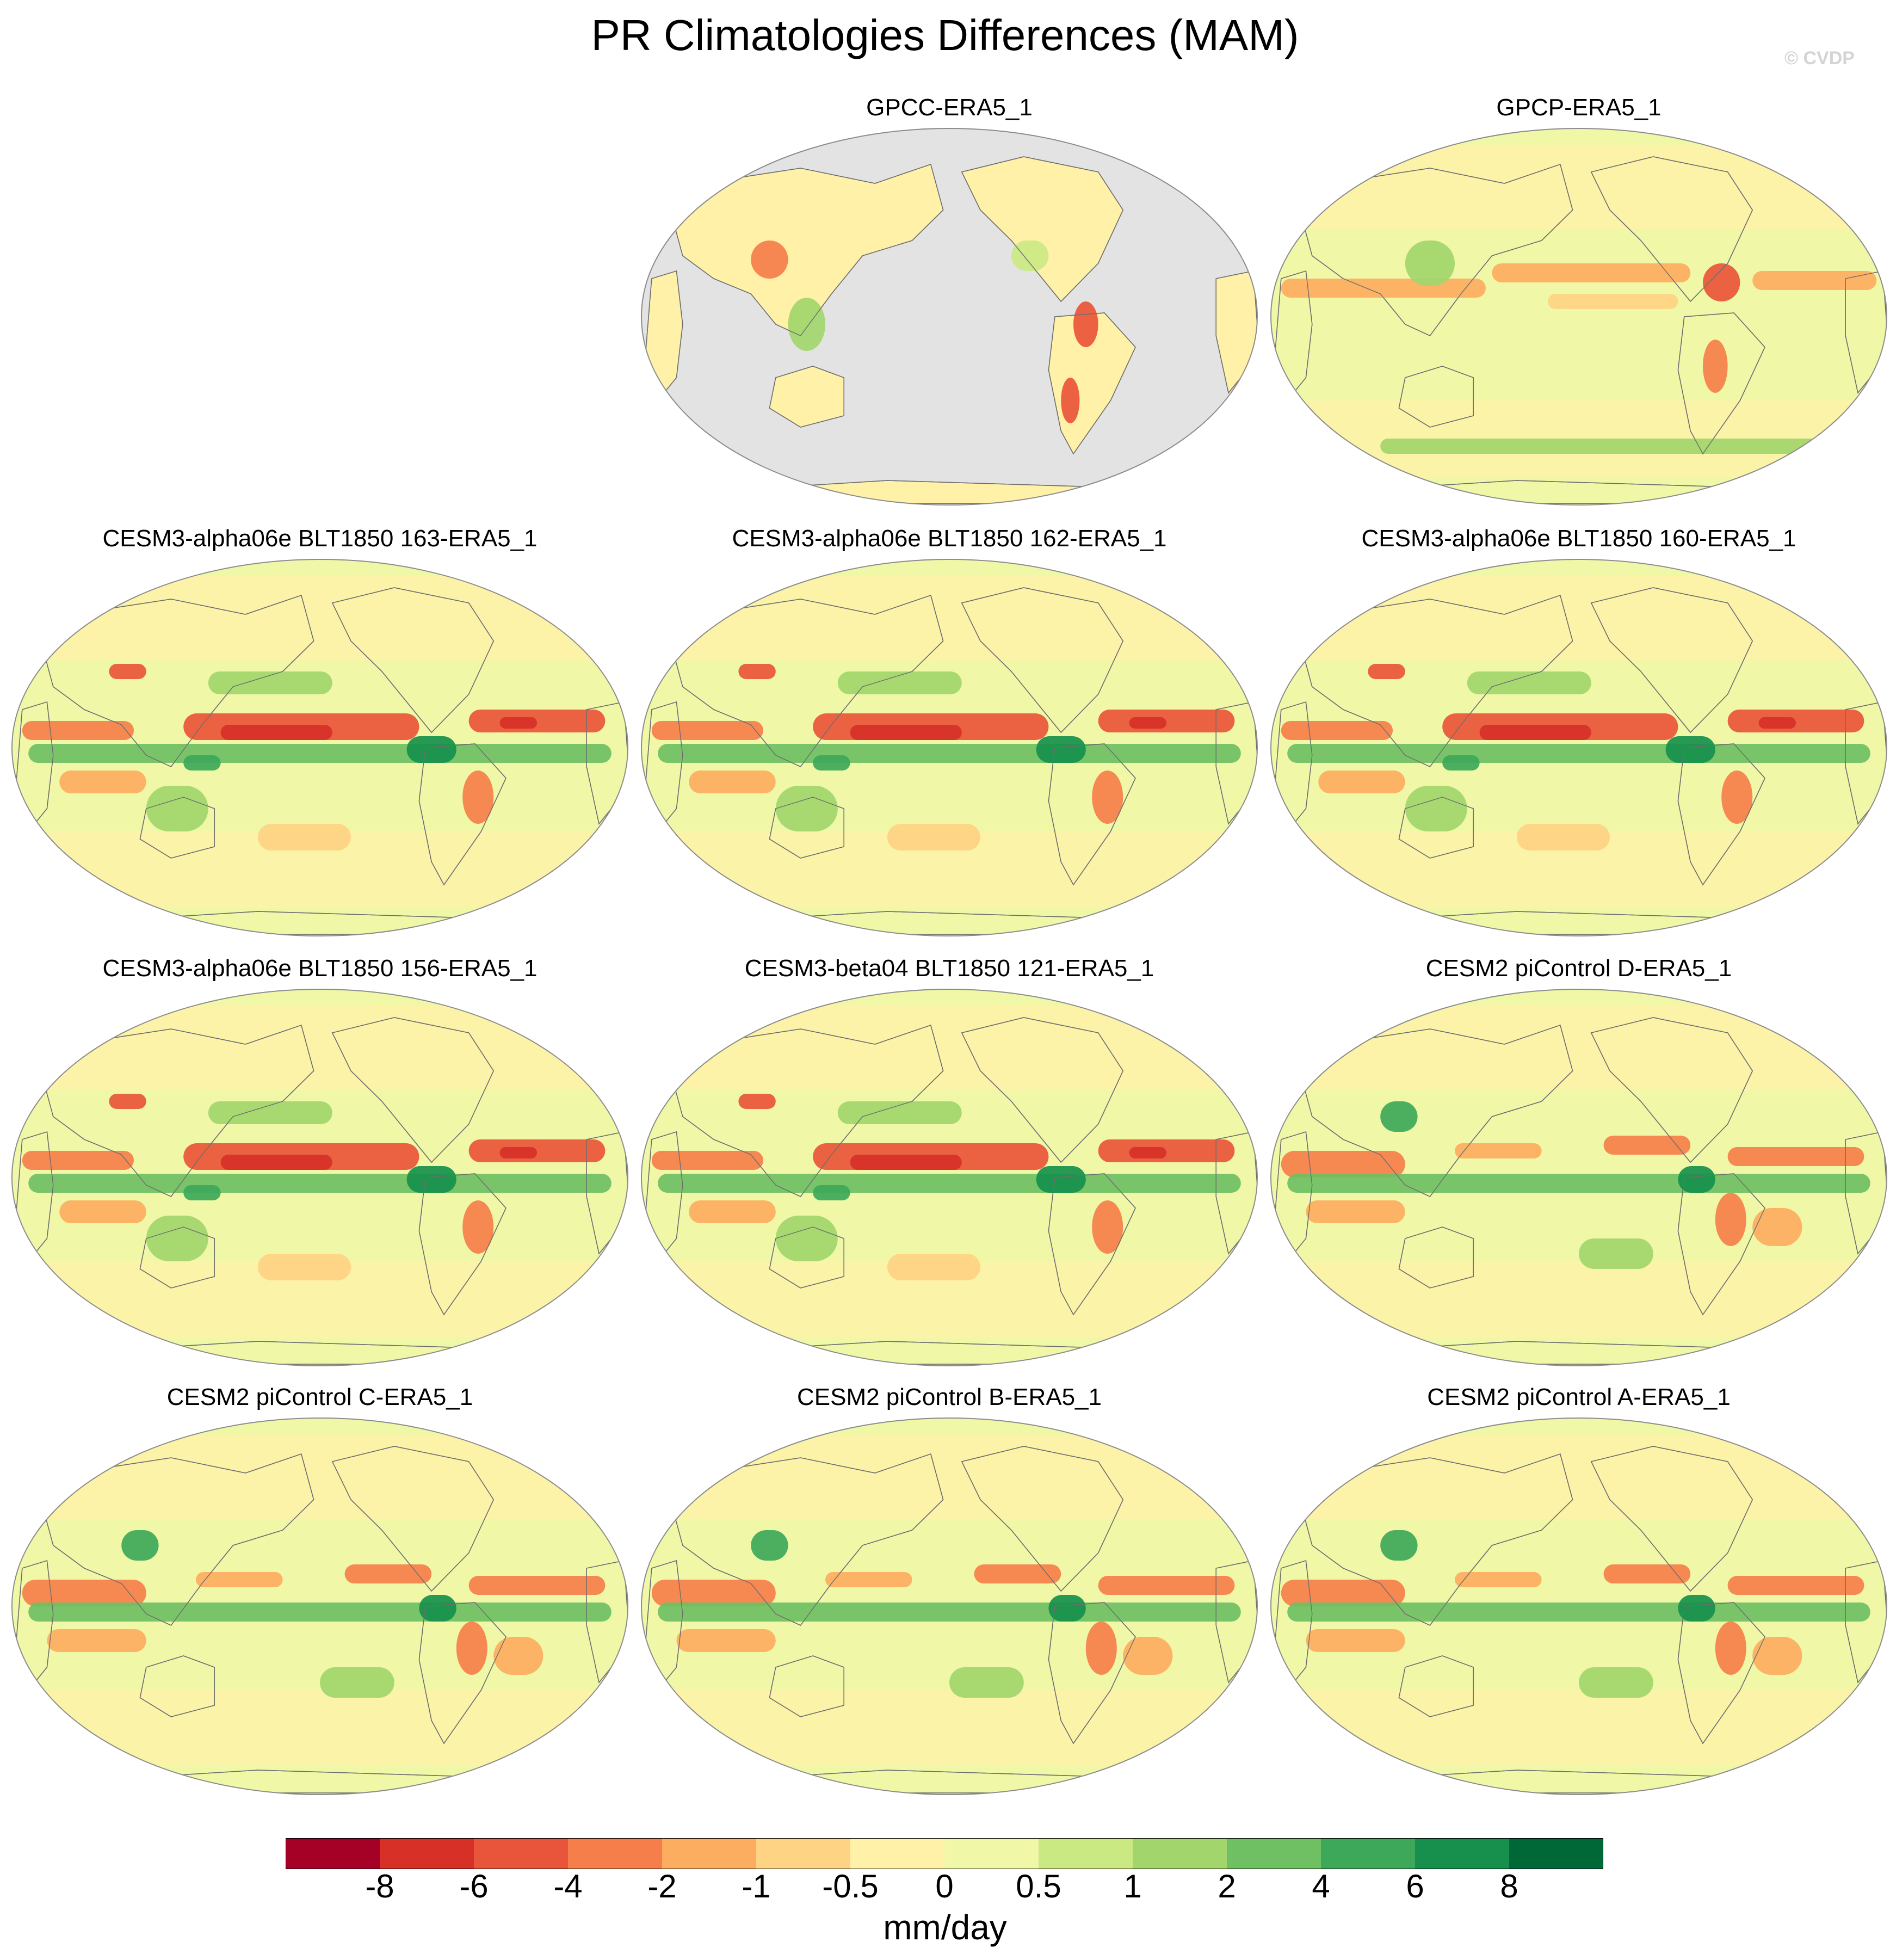  I want to click on map-panel: GPCC-ERA5_1, so click(949, 299).